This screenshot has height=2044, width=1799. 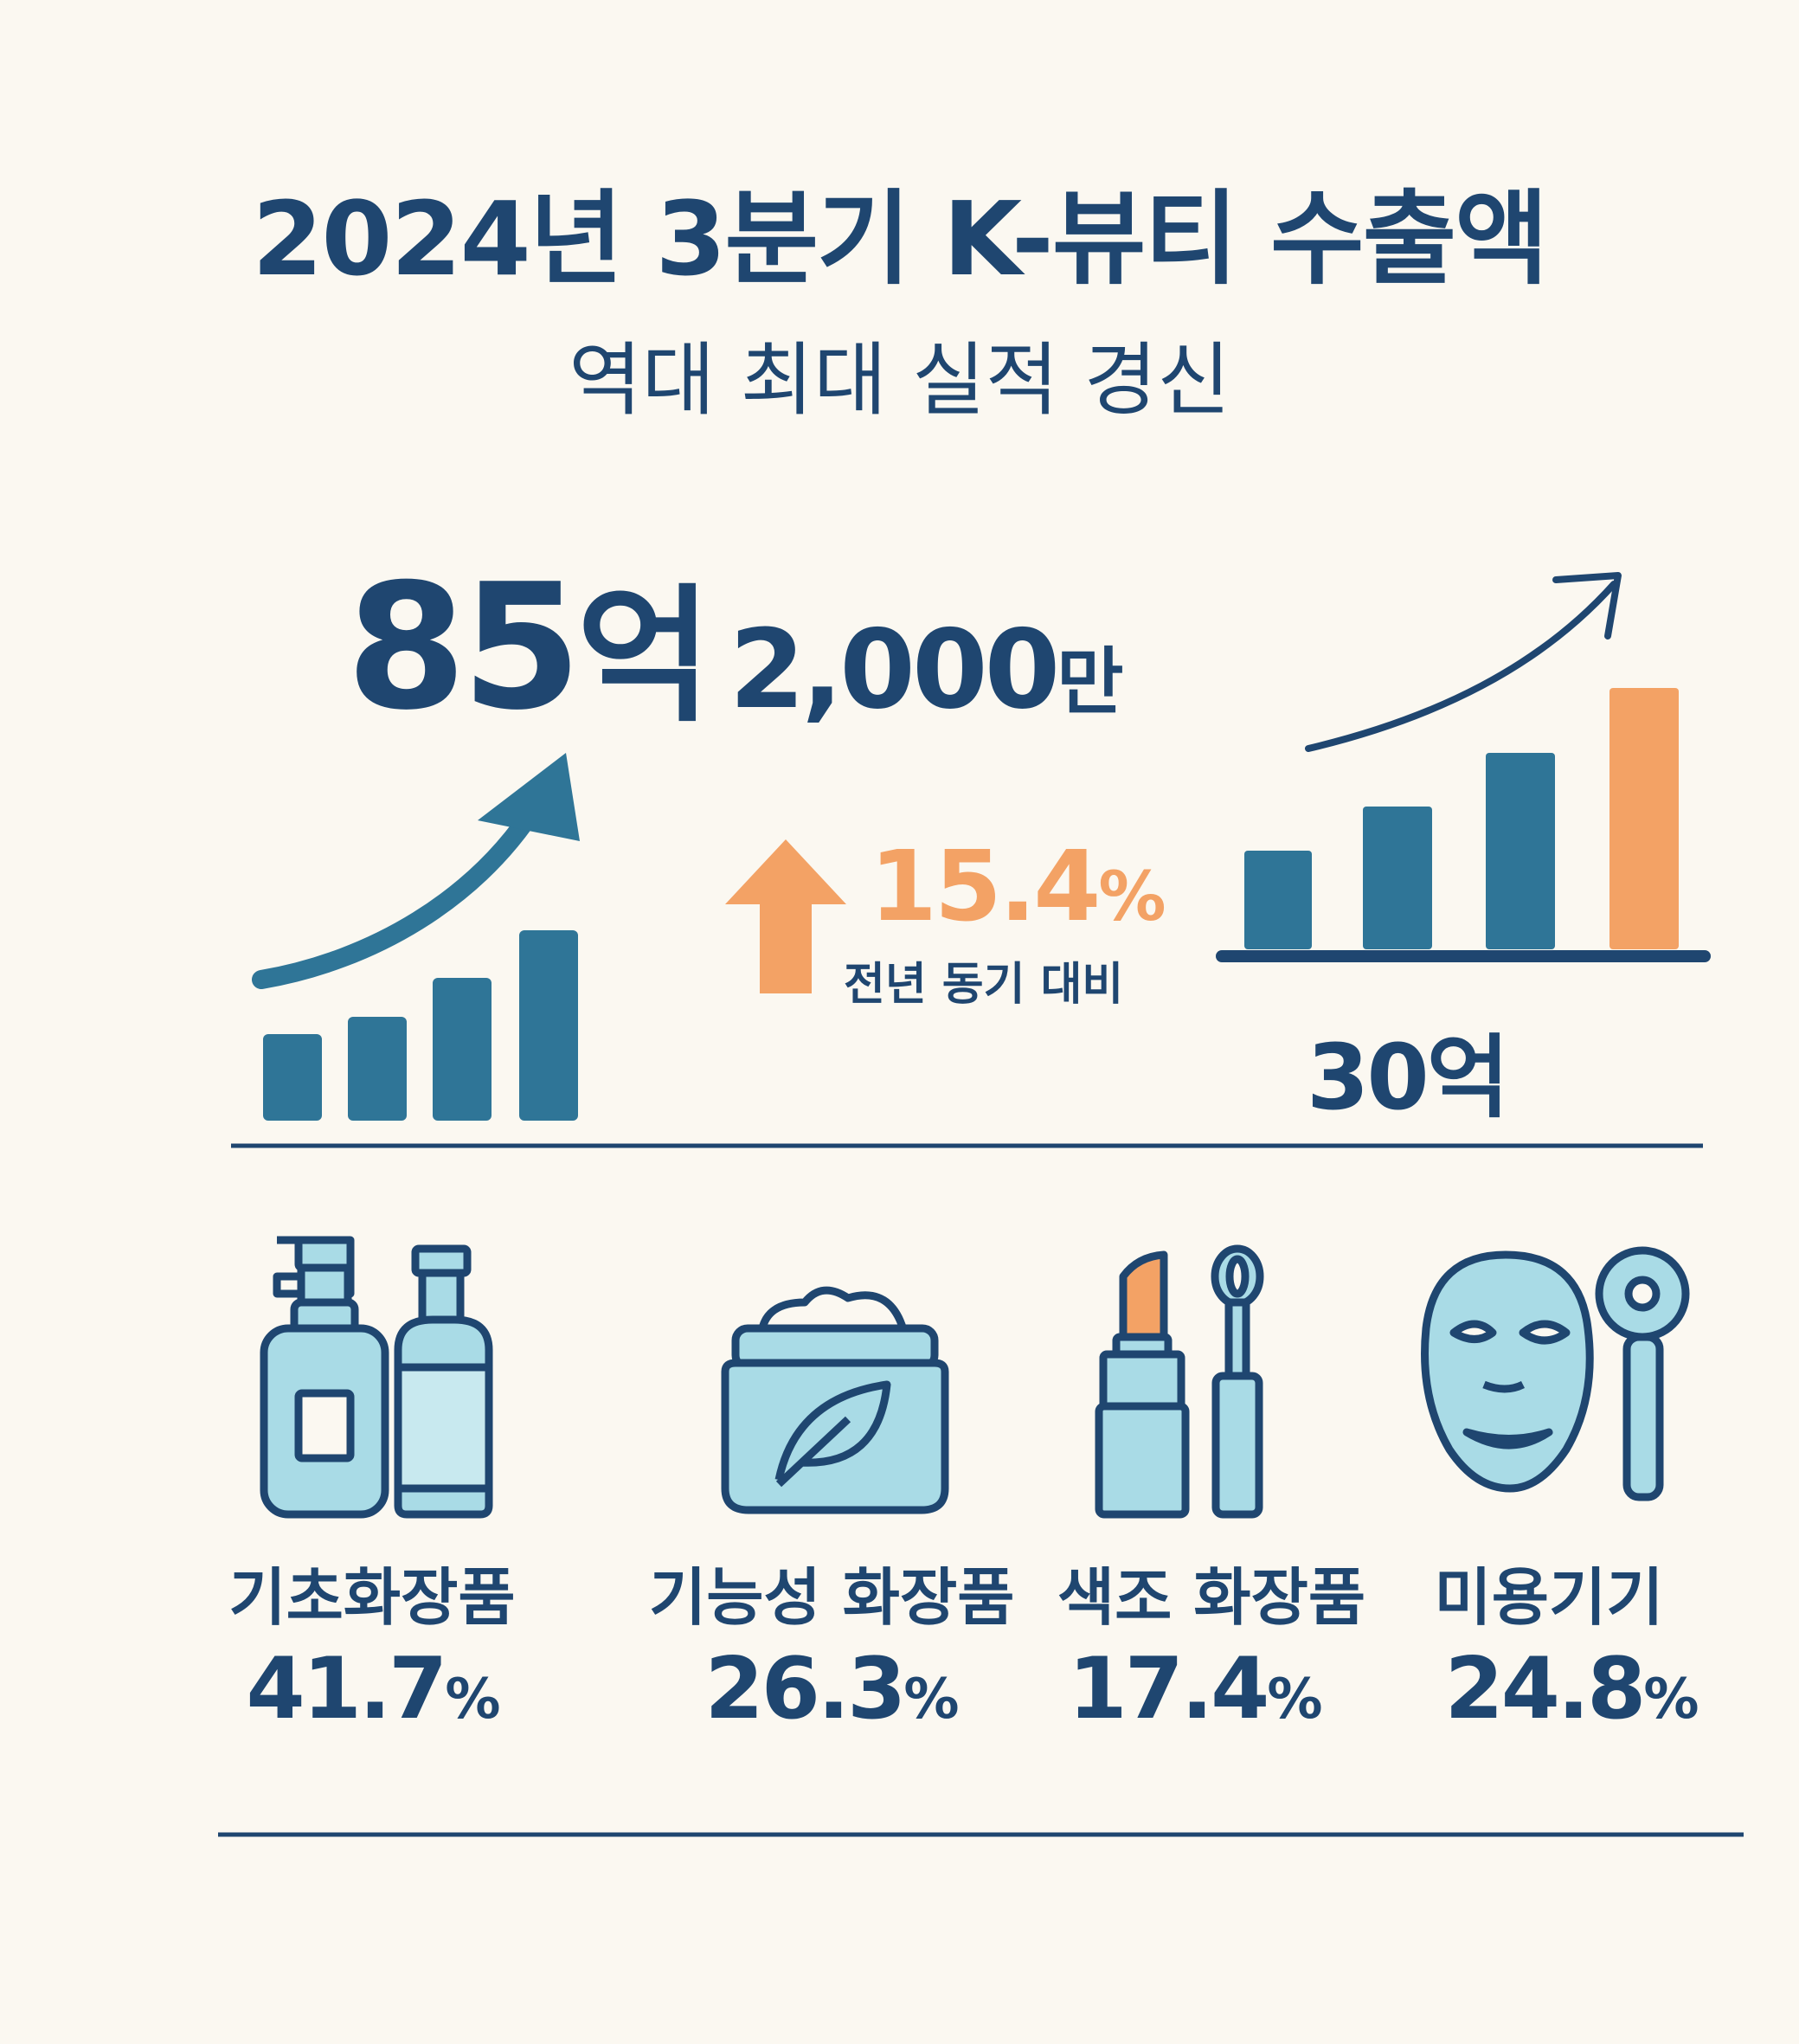 I want to click on growth-arrow-head, so click(x=529, y=797).